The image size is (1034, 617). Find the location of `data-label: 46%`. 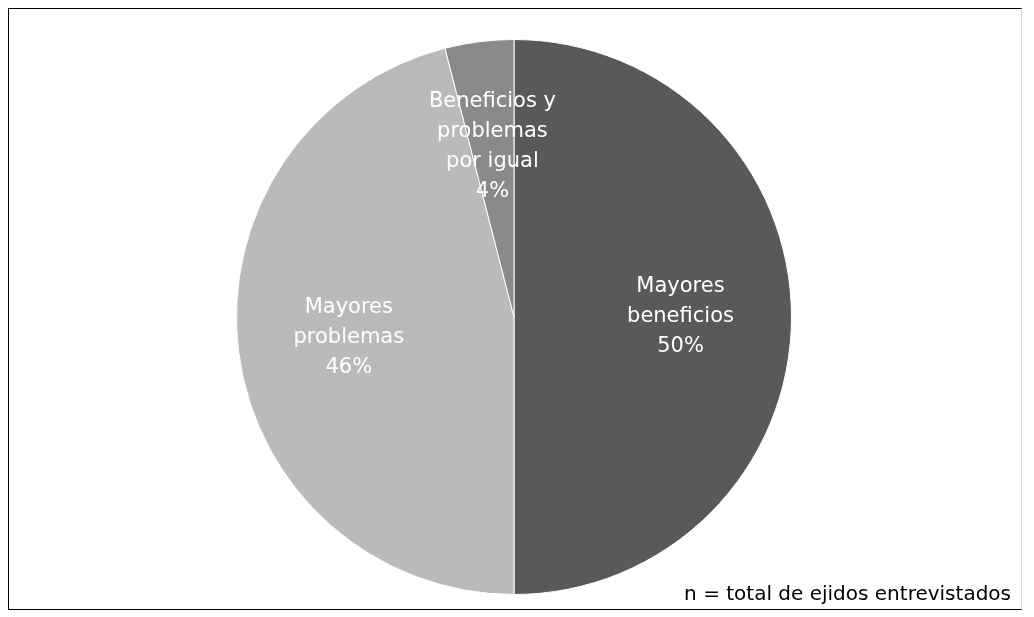

data-label: 46% is located at coordinates (349, 366).